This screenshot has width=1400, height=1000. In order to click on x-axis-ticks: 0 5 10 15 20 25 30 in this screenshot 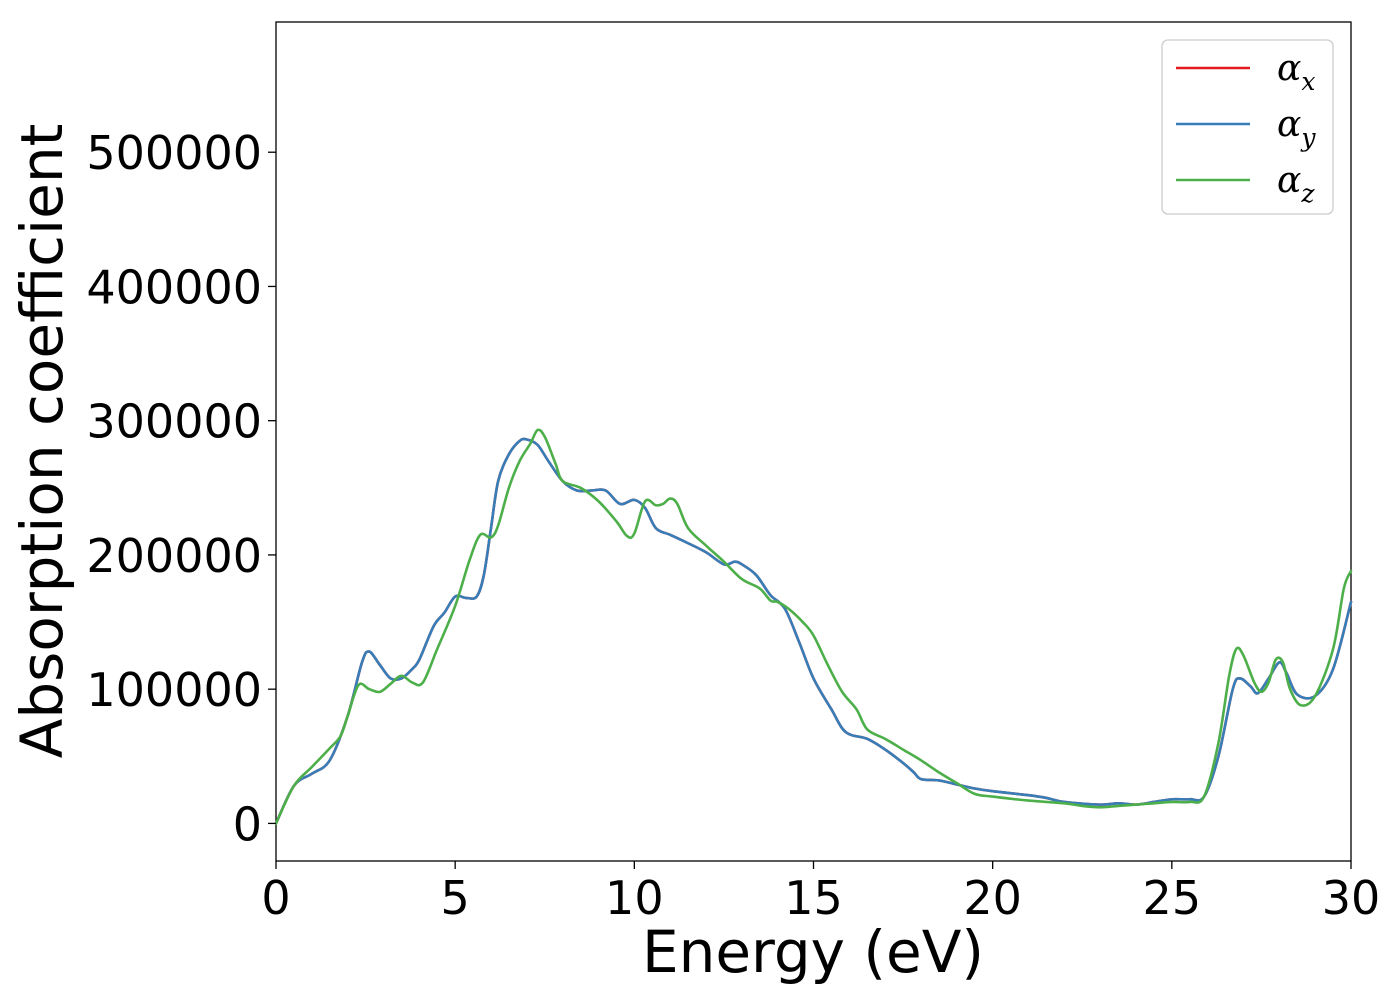, I will do `click(820, 893)`.